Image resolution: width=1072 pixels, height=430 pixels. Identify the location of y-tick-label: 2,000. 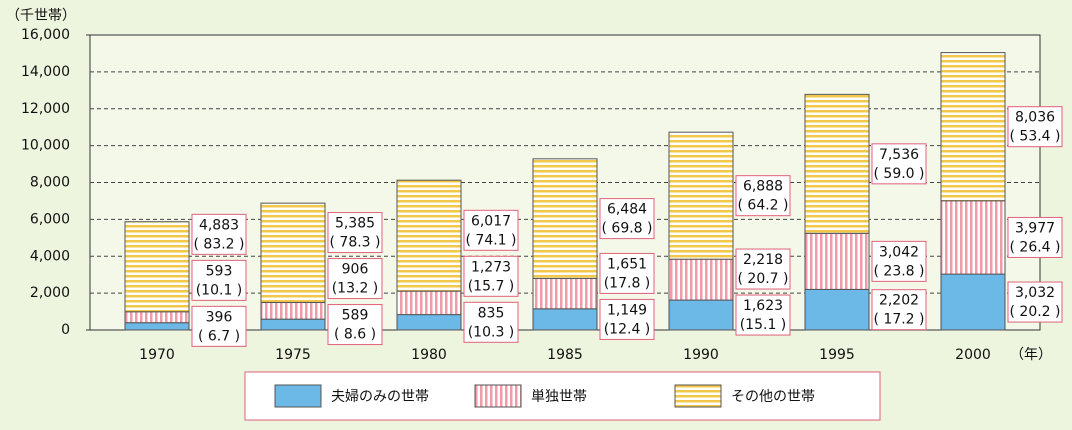
(50, 293).